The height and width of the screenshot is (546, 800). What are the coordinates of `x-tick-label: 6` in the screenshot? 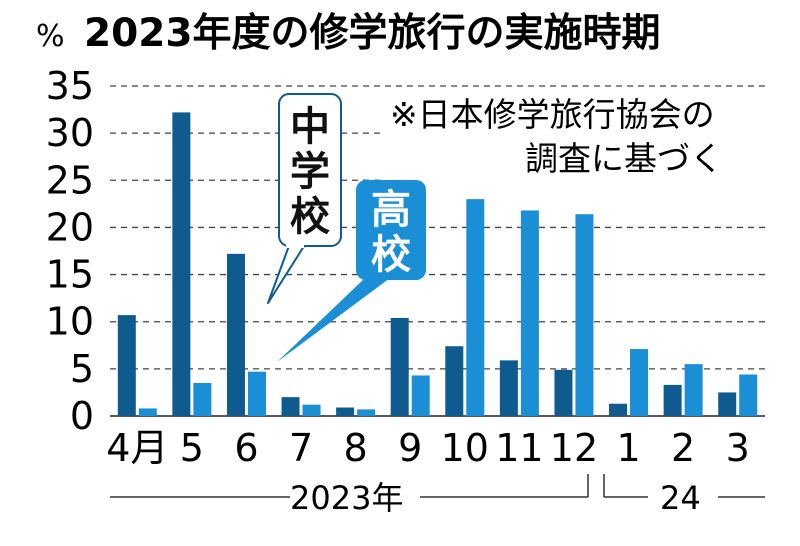 It's located at (246, 448).